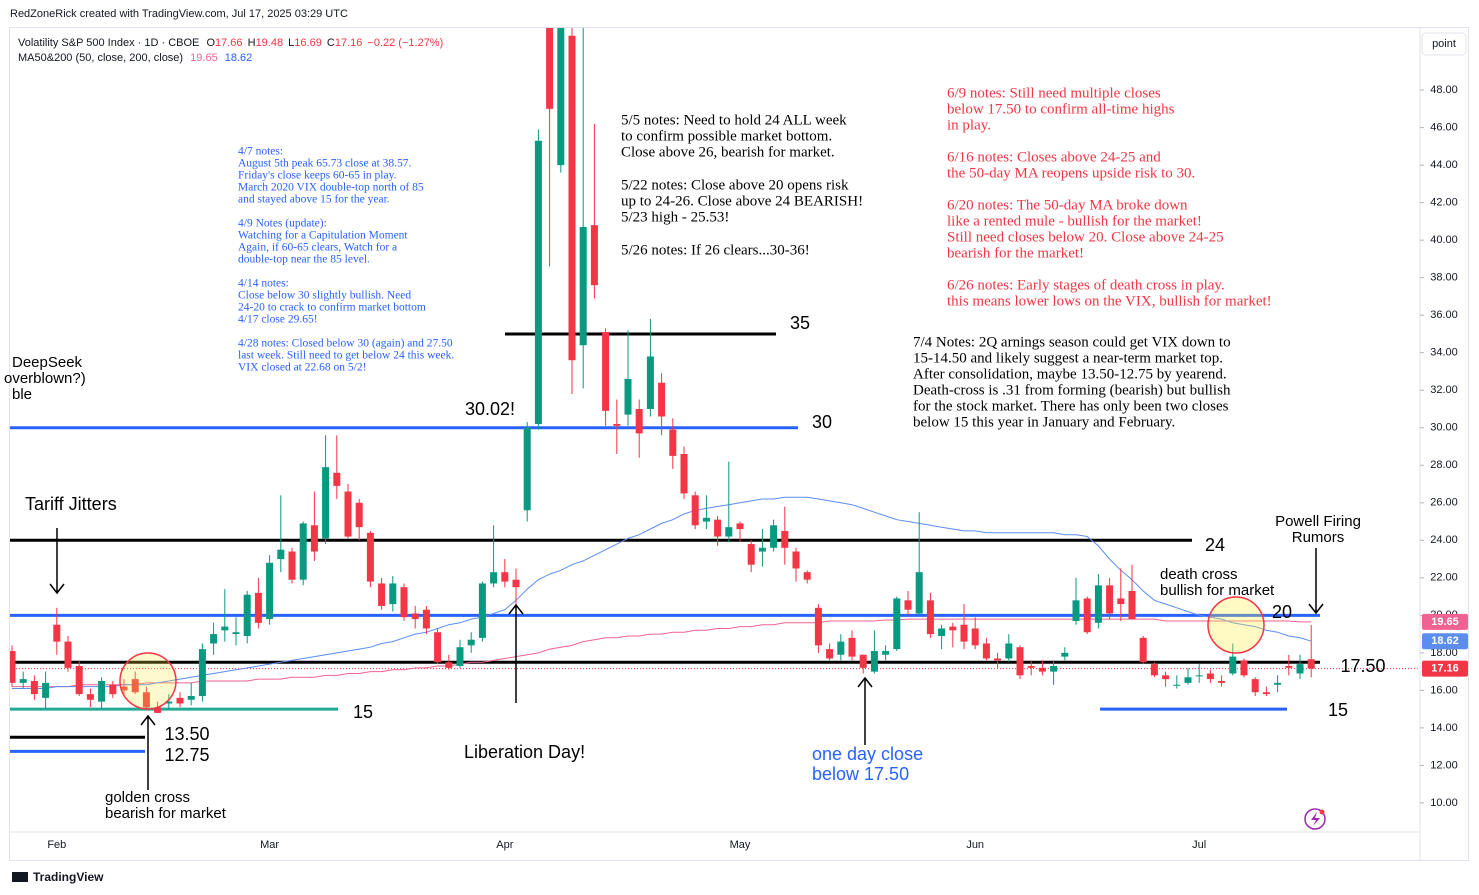 This screenshot has width=1479, height=895. I want to click on arrow, so click(148, 752).